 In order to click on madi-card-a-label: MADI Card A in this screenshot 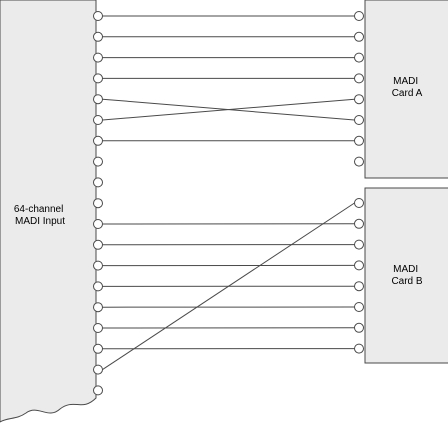, I will do `click(407, 87)`.